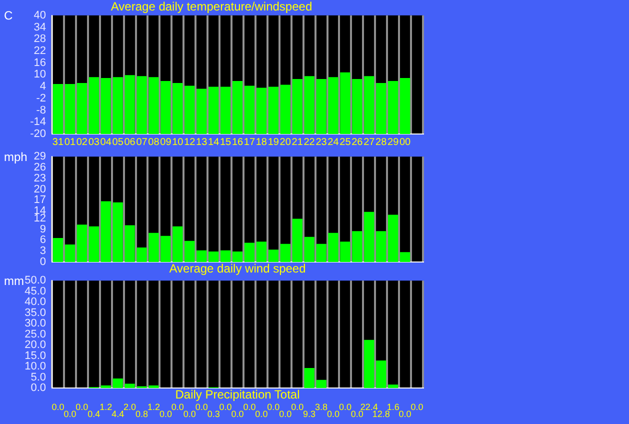 The height and width of the screenshot is (424, 629). Describe the element at coordinates (35, 291) in the screenshot. I see `y-tick-label: 45.0` at that location.